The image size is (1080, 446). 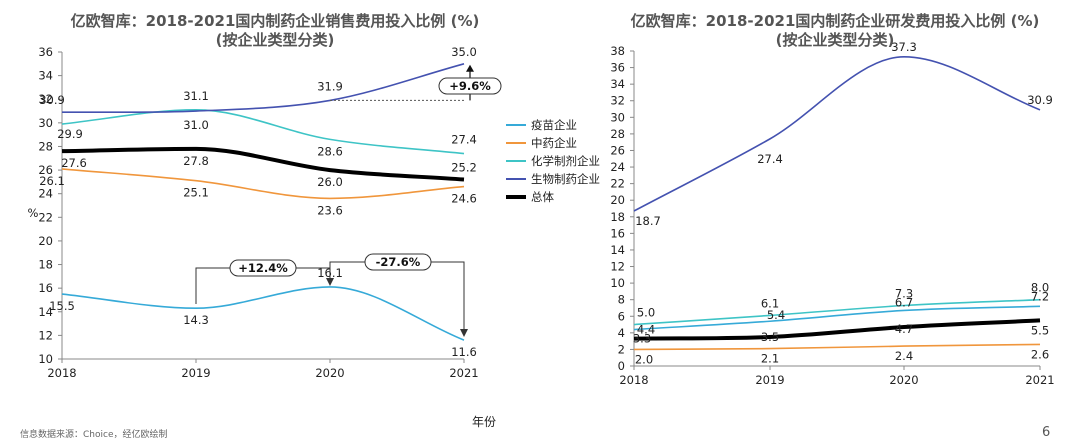 What do you see at coordinates (516, 125) in the screenshot?
I see `legend-swatch-vaccine` at bounding box center [516, 125].